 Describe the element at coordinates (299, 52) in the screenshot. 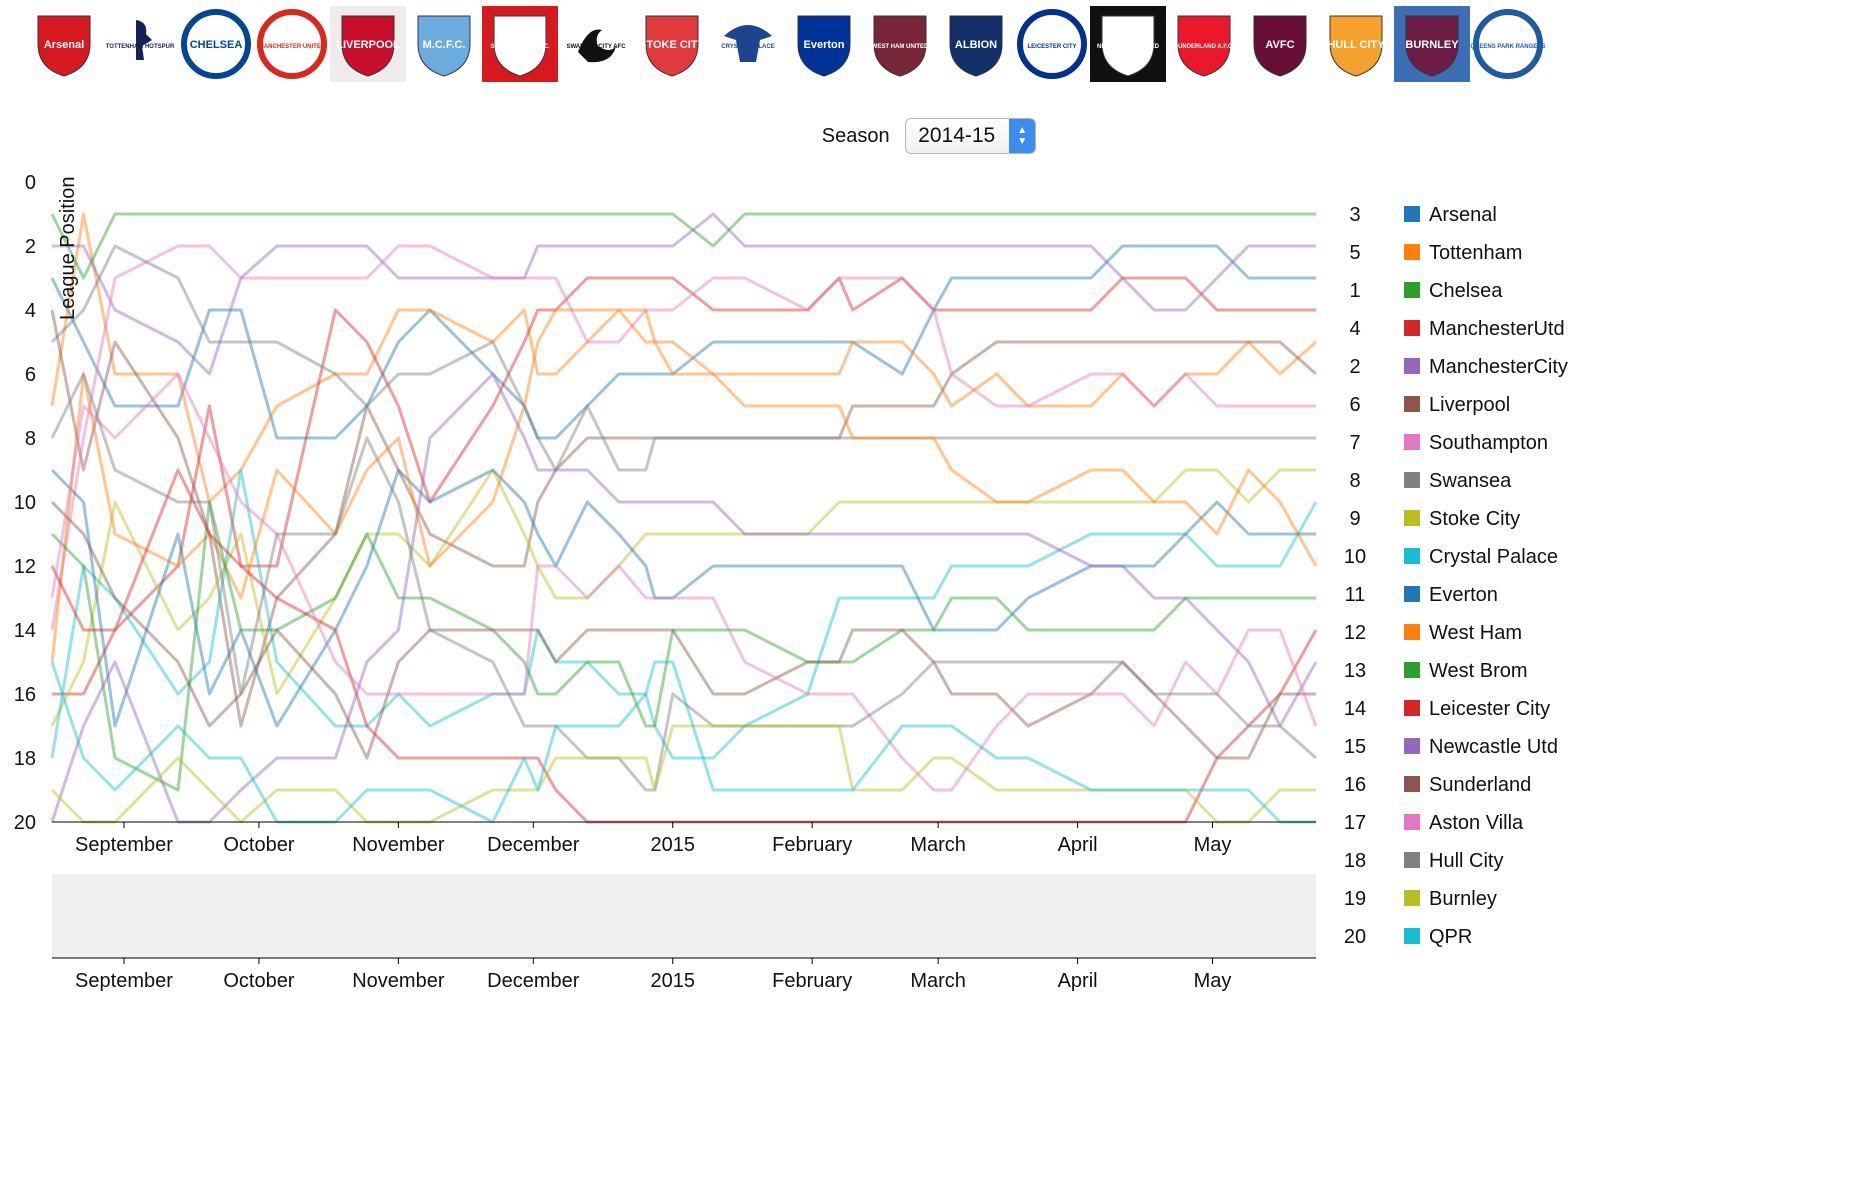

I see `crest-manchester-united-icon: MANCHESTER UNITED` at that location.